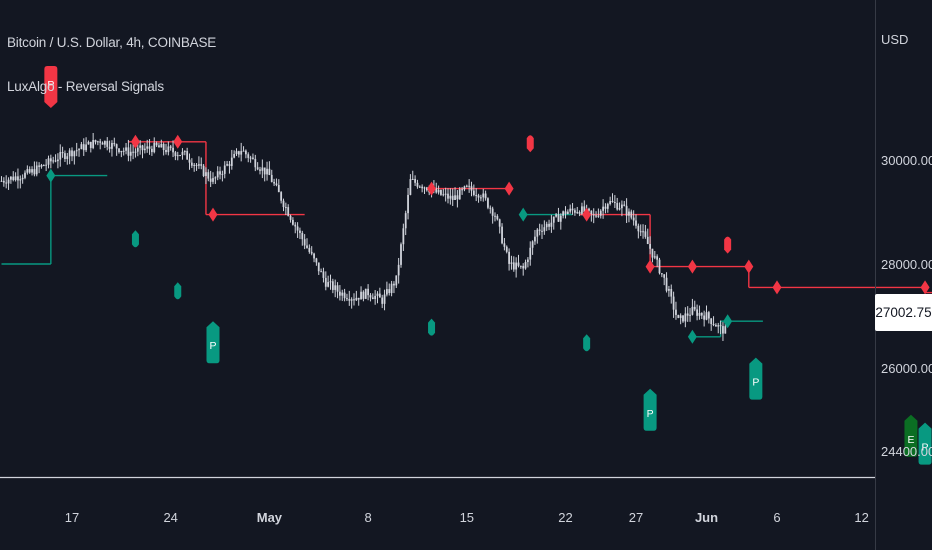  I want to click on label-shape, so click(650, 409).